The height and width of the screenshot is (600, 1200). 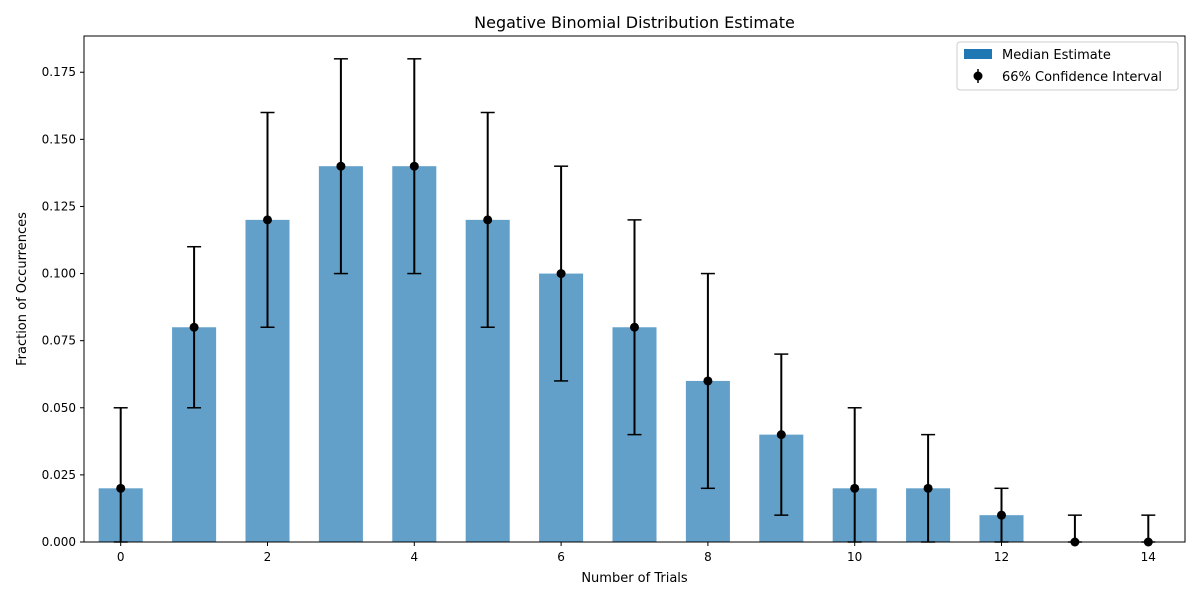 What do you see at coordinates (59, 139) in the screenshot?
I see `y-tick-label-6: 0.150` at bounding box center [59, 139].